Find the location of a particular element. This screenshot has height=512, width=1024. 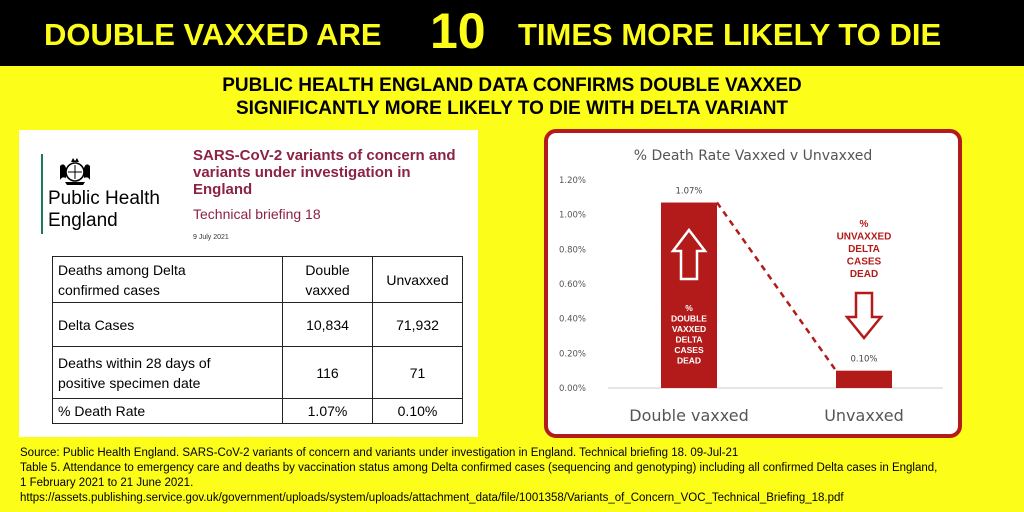

table-header-double: Double vaxxed is located at coordinates (327, 279).